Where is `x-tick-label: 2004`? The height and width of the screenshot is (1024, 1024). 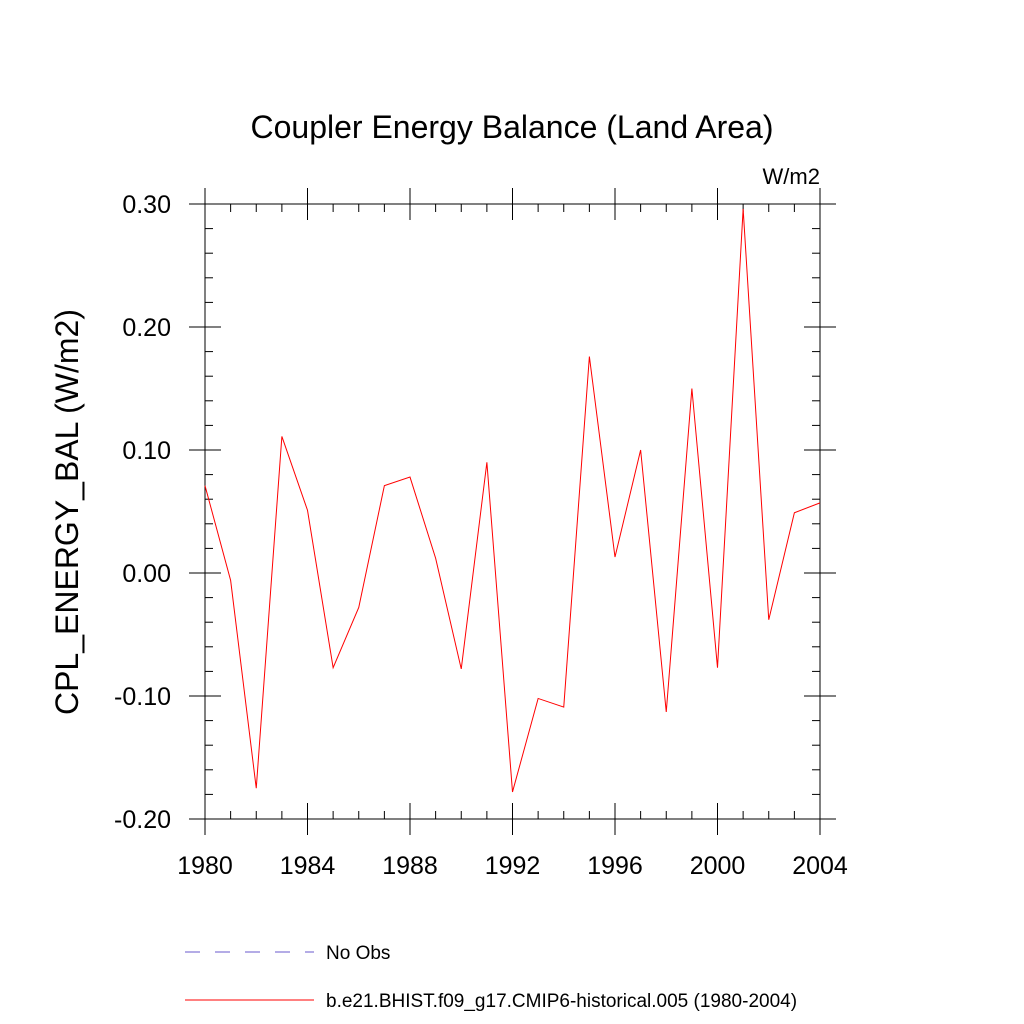 x-tick-label: 2004 is located at coordinates (820, 866).